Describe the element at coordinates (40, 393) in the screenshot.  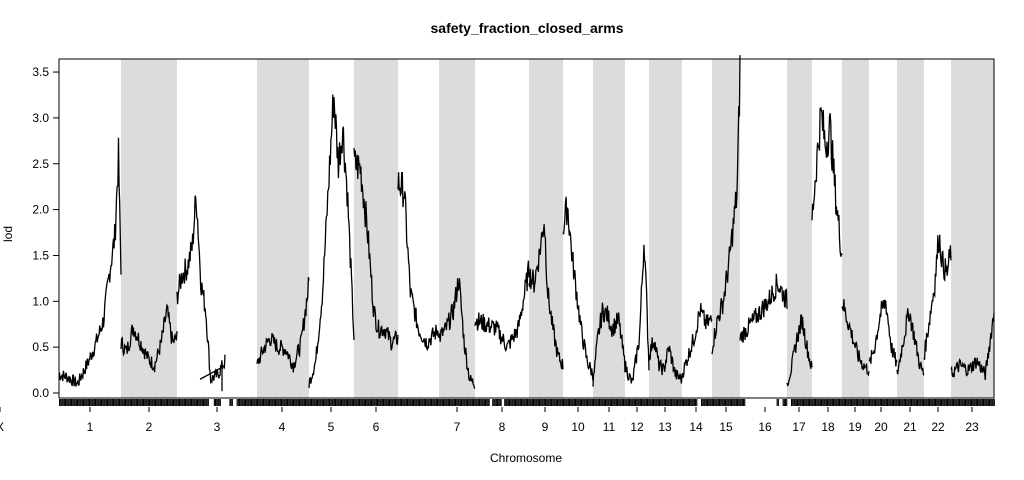
I see `y-tick-label: 0.0` at that location.